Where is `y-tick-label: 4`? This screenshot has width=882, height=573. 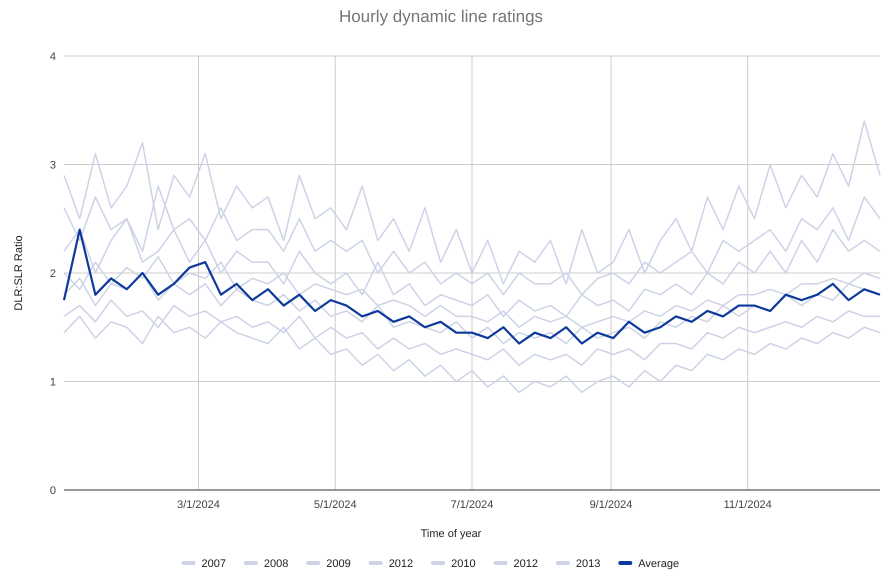
y-tick-label: 4 is located at coordinates (53, 56).